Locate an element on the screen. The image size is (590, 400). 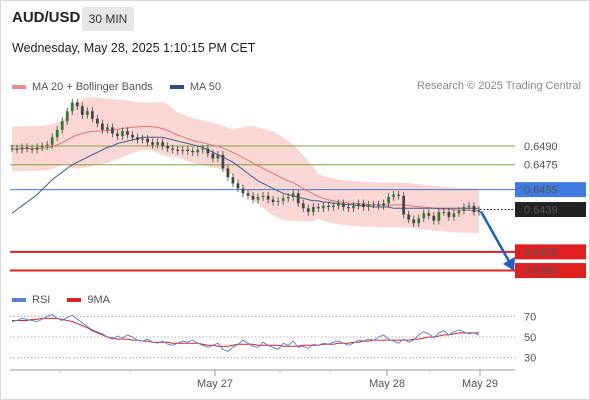
interval-button: 30 MIN is located at coordinates (108, 19).